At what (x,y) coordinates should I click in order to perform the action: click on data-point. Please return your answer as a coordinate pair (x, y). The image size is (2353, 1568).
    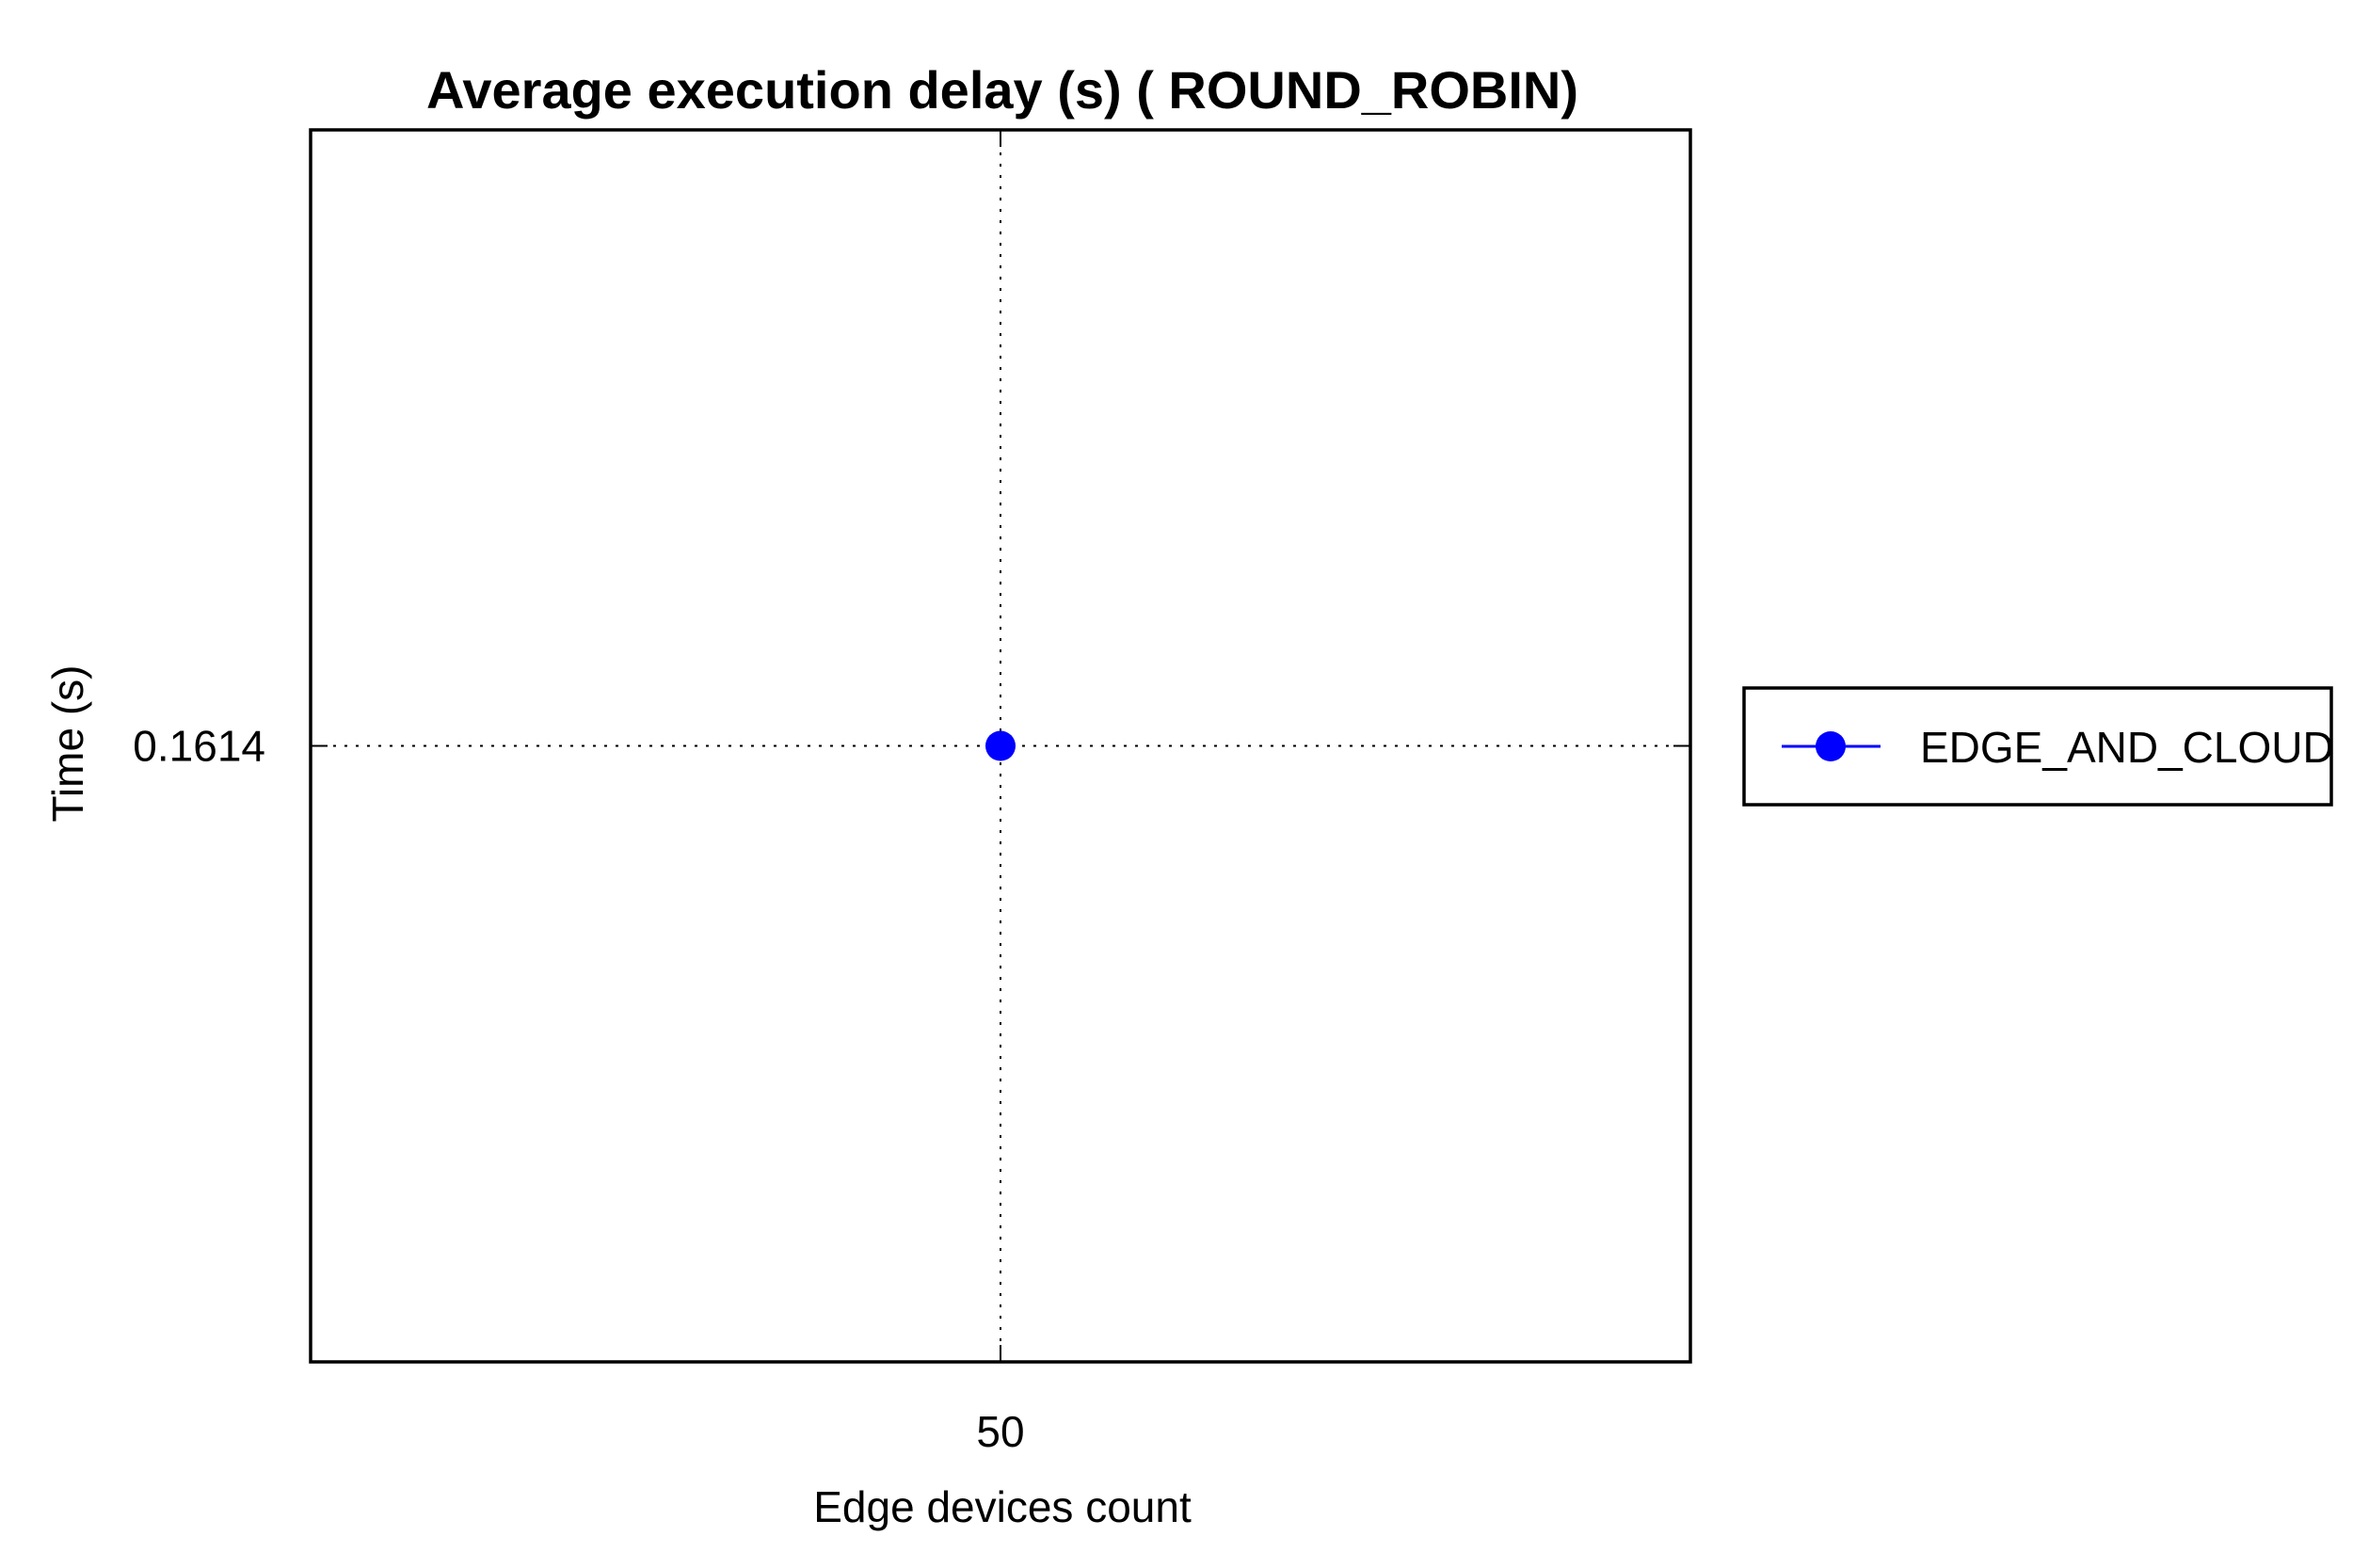
    Looking at the image, I should click on (1001, 745).